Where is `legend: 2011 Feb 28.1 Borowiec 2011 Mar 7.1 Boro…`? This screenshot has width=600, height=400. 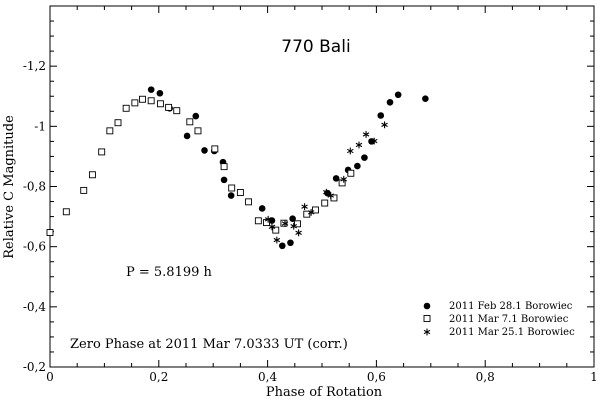 legend: 2011 Feb 28.1 Borowiec 2011 Mar 7.1 Boro… is located at coordinates (499, 319).